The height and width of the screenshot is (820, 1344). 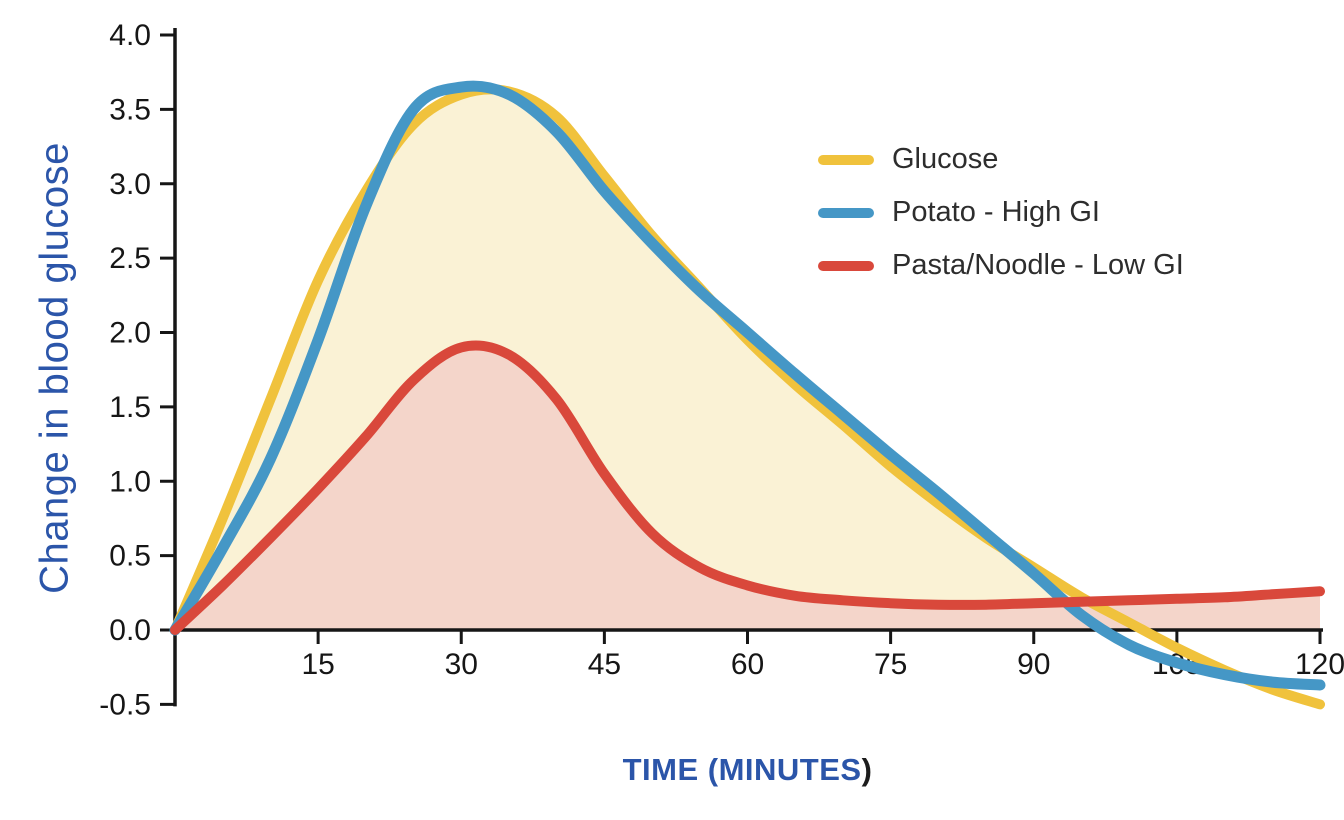 I want to click on x-axis-title-paren: ), so click(x=867, y=769).